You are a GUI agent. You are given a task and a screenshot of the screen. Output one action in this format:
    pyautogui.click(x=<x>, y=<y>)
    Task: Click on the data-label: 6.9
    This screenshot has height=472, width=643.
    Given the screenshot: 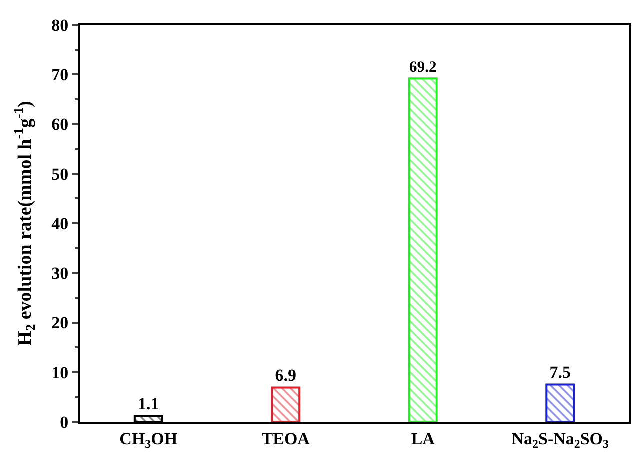 What is the action you would take?
    pyautogui.click(x=285, y=375)
    